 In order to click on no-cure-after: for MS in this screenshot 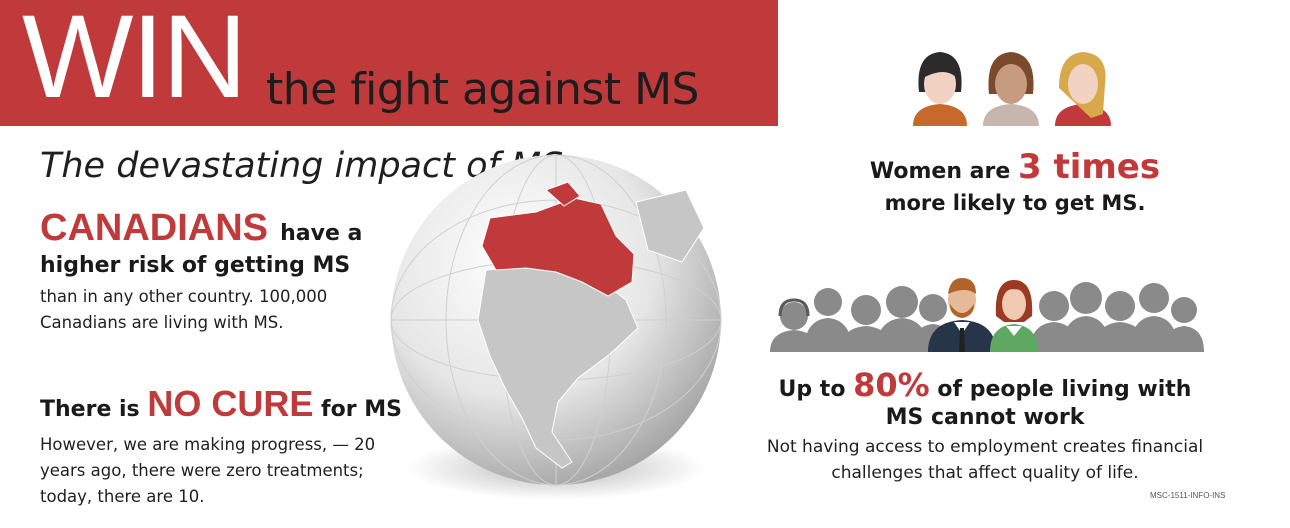, I will do `click(361, 409)`.